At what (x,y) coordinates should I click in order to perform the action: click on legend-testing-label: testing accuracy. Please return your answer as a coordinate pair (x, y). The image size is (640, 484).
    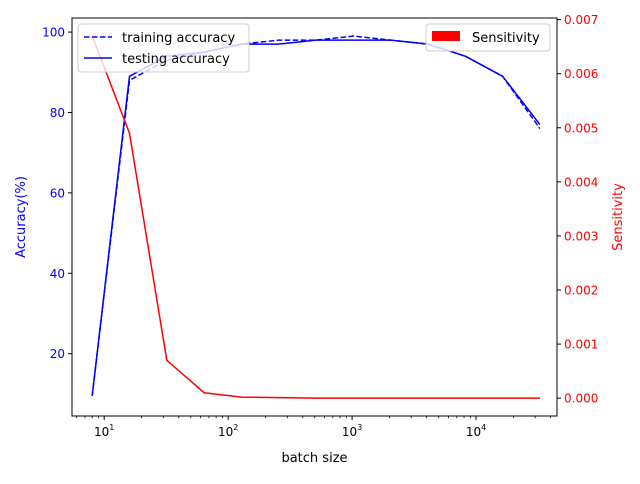
    Looking at the image, I should click on (176, 59).